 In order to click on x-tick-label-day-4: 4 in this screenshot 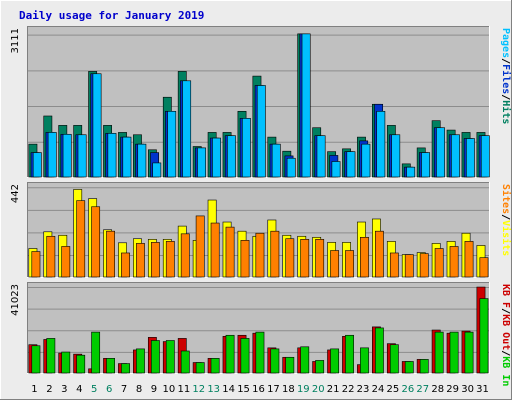, I will do `click(79, 389)`.